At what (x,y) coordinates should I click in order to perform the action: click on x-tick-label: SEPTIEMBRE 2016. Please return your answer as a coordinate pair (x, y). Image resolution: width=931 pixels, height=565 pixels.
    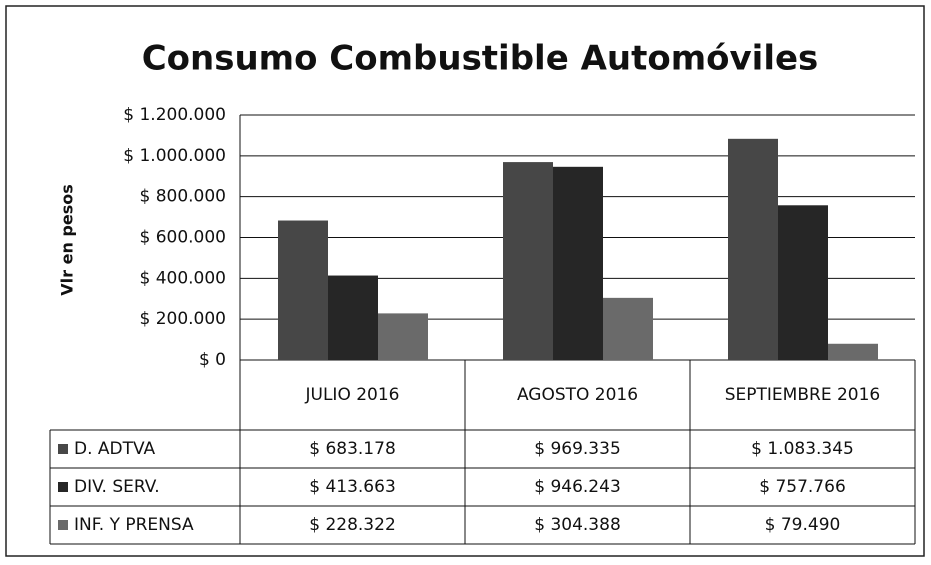
    Looking at the image, I should click on (802, 395).